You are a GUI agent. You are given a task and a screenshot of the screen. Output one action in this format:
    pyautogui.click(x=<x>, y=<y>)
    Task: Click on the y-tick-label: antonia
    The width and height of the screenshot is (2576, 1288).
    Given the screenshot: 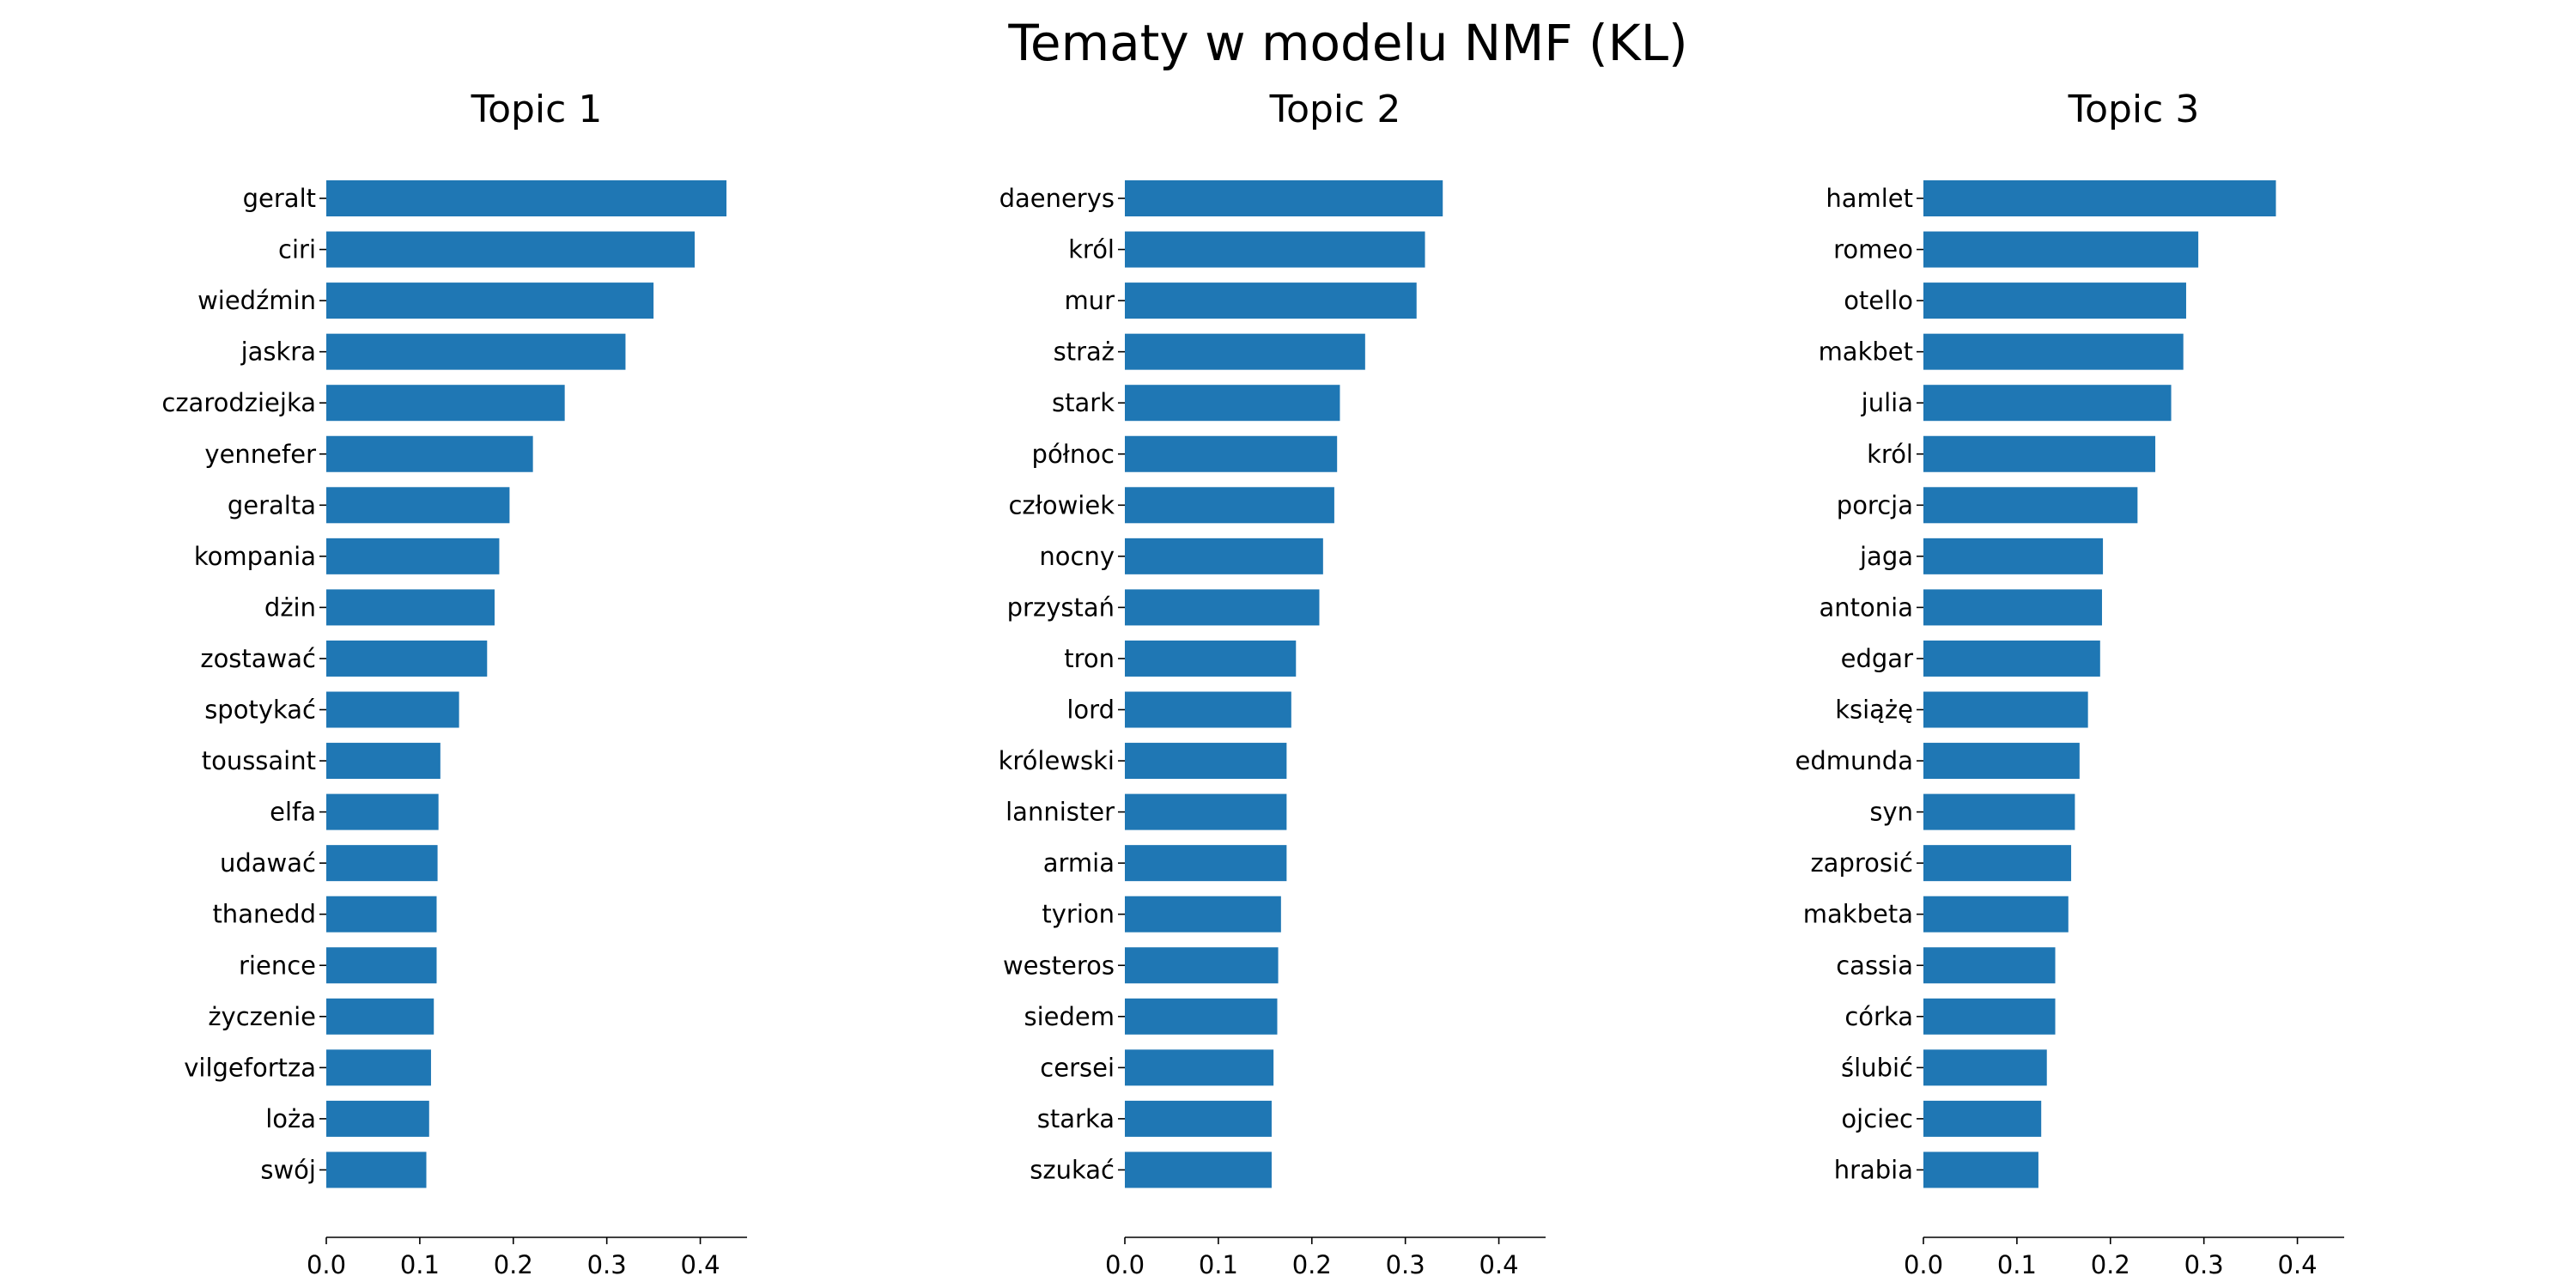 What is the action you would take?
    pyautogui.click(x=1866, y=607)
    